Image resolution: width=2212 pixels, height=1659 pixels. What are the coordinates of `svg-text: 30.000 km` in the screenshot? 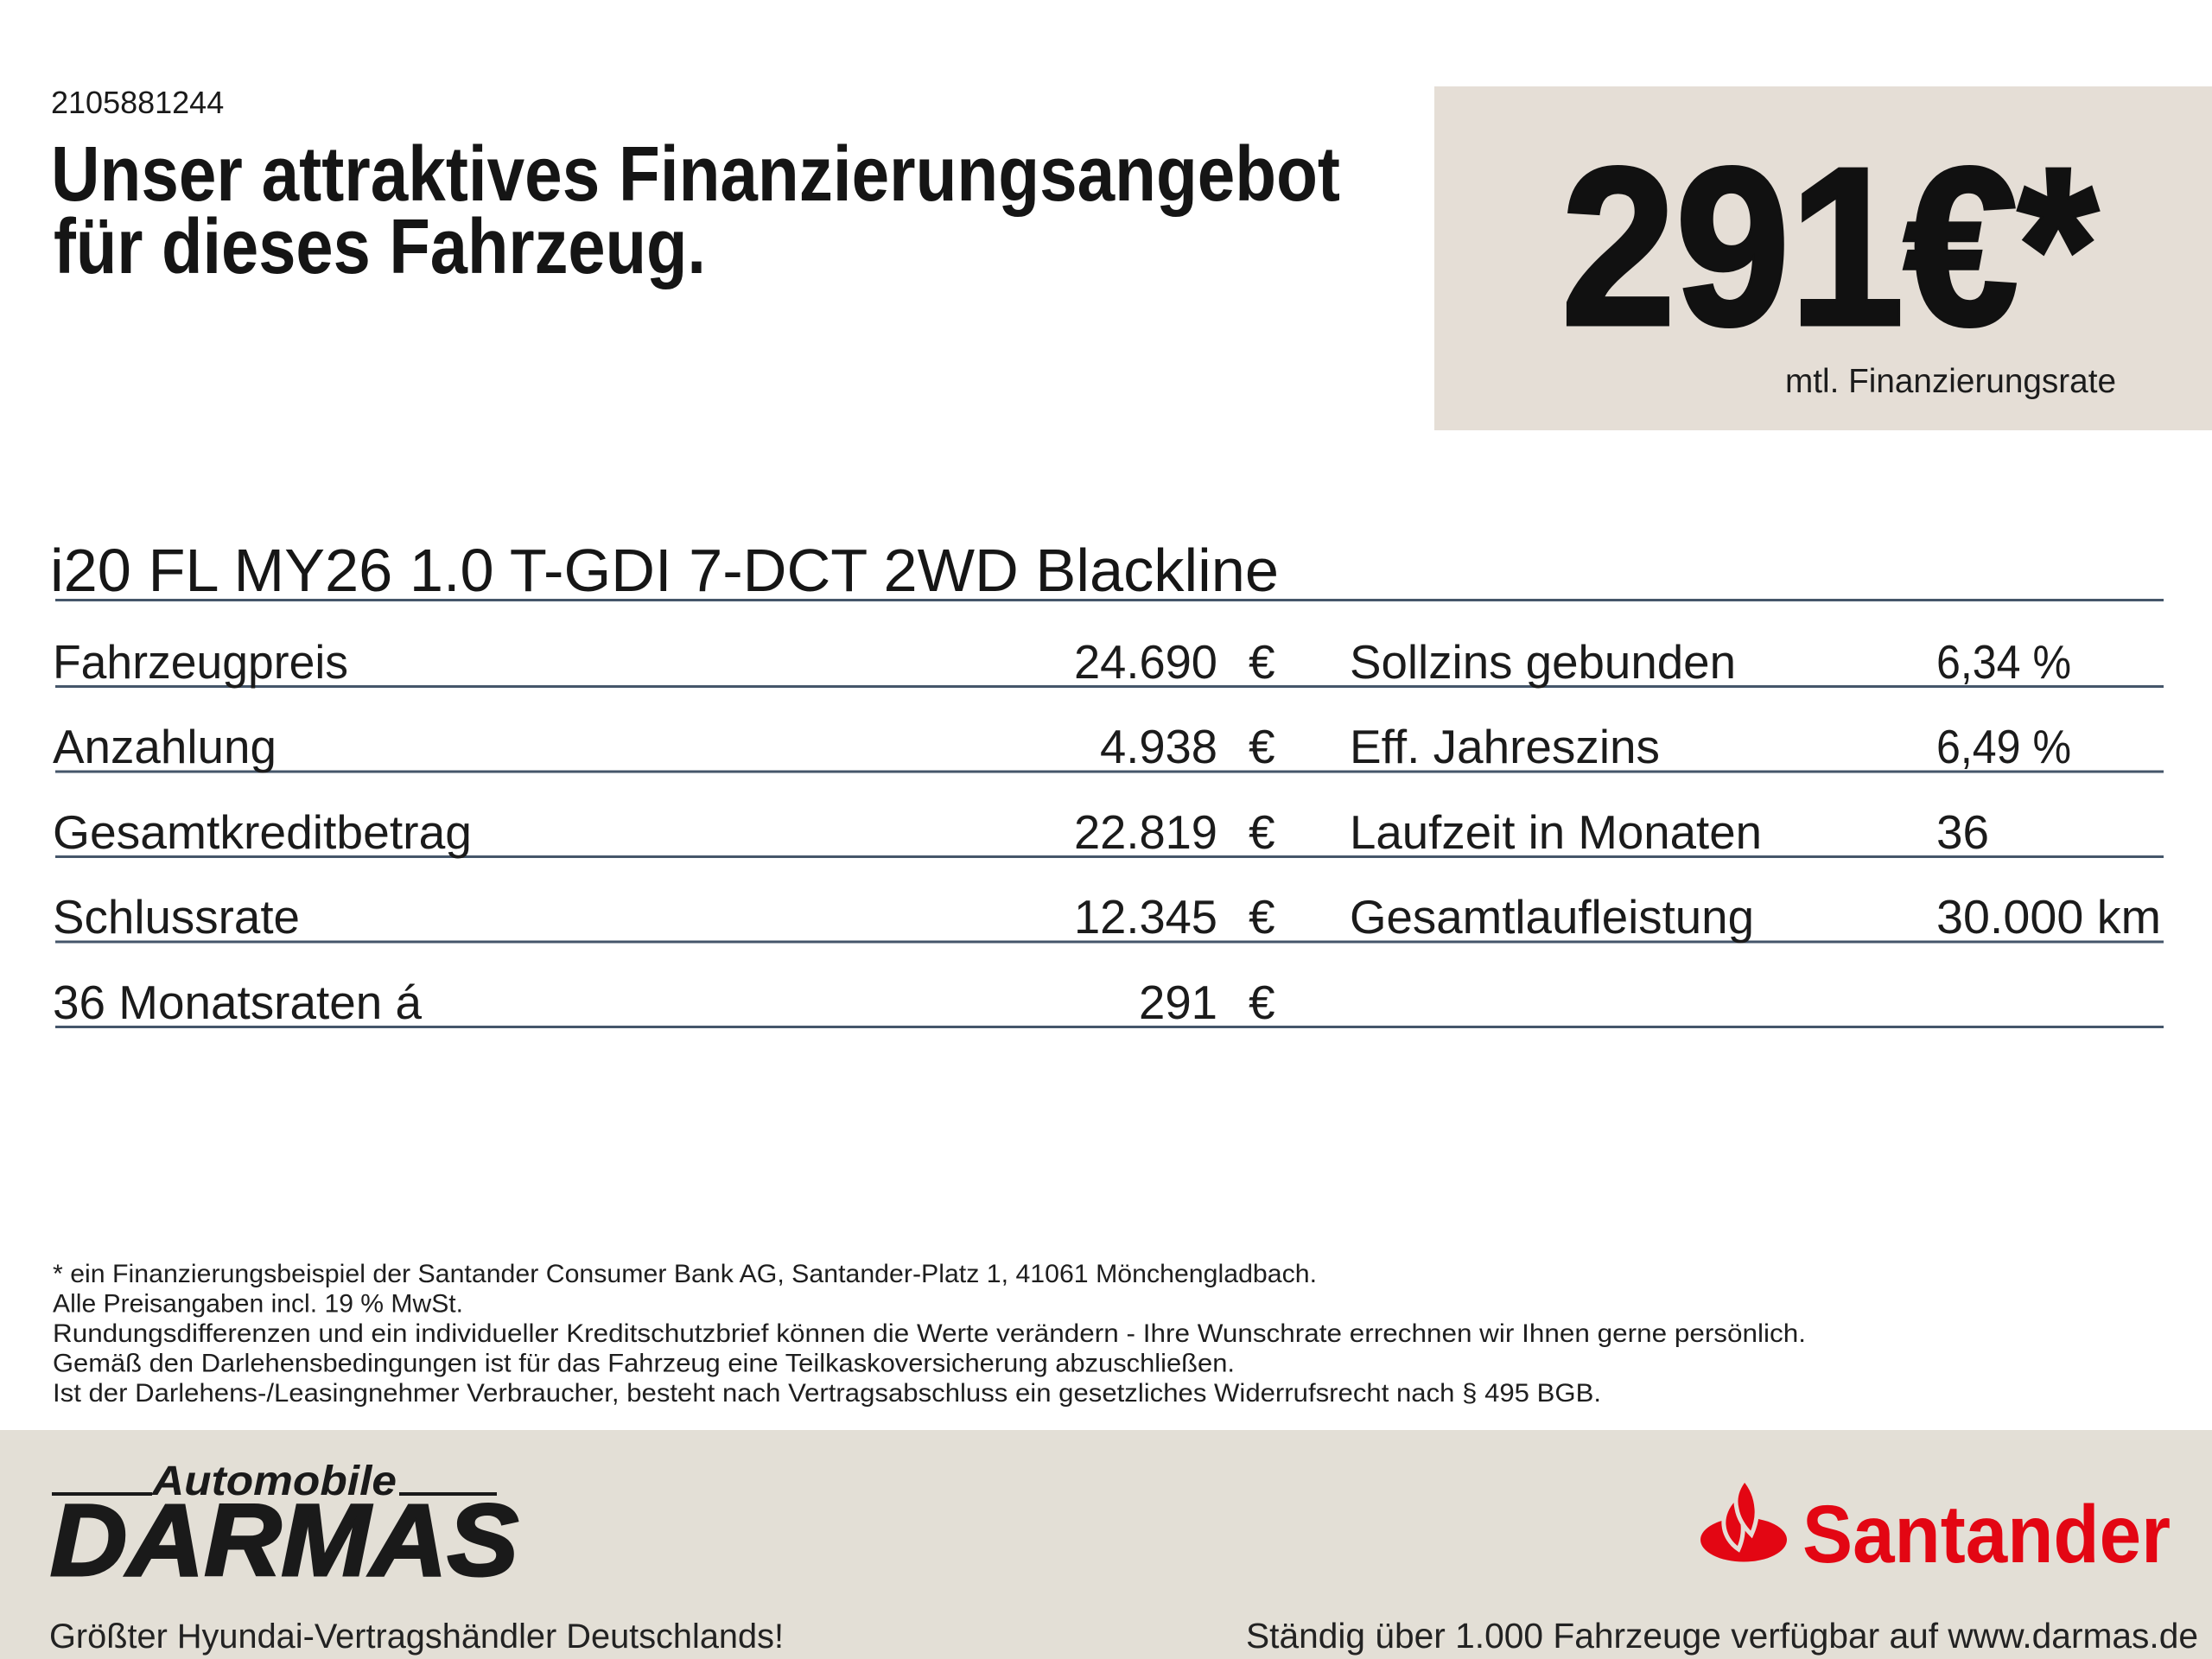 It's located at (2048, 917).